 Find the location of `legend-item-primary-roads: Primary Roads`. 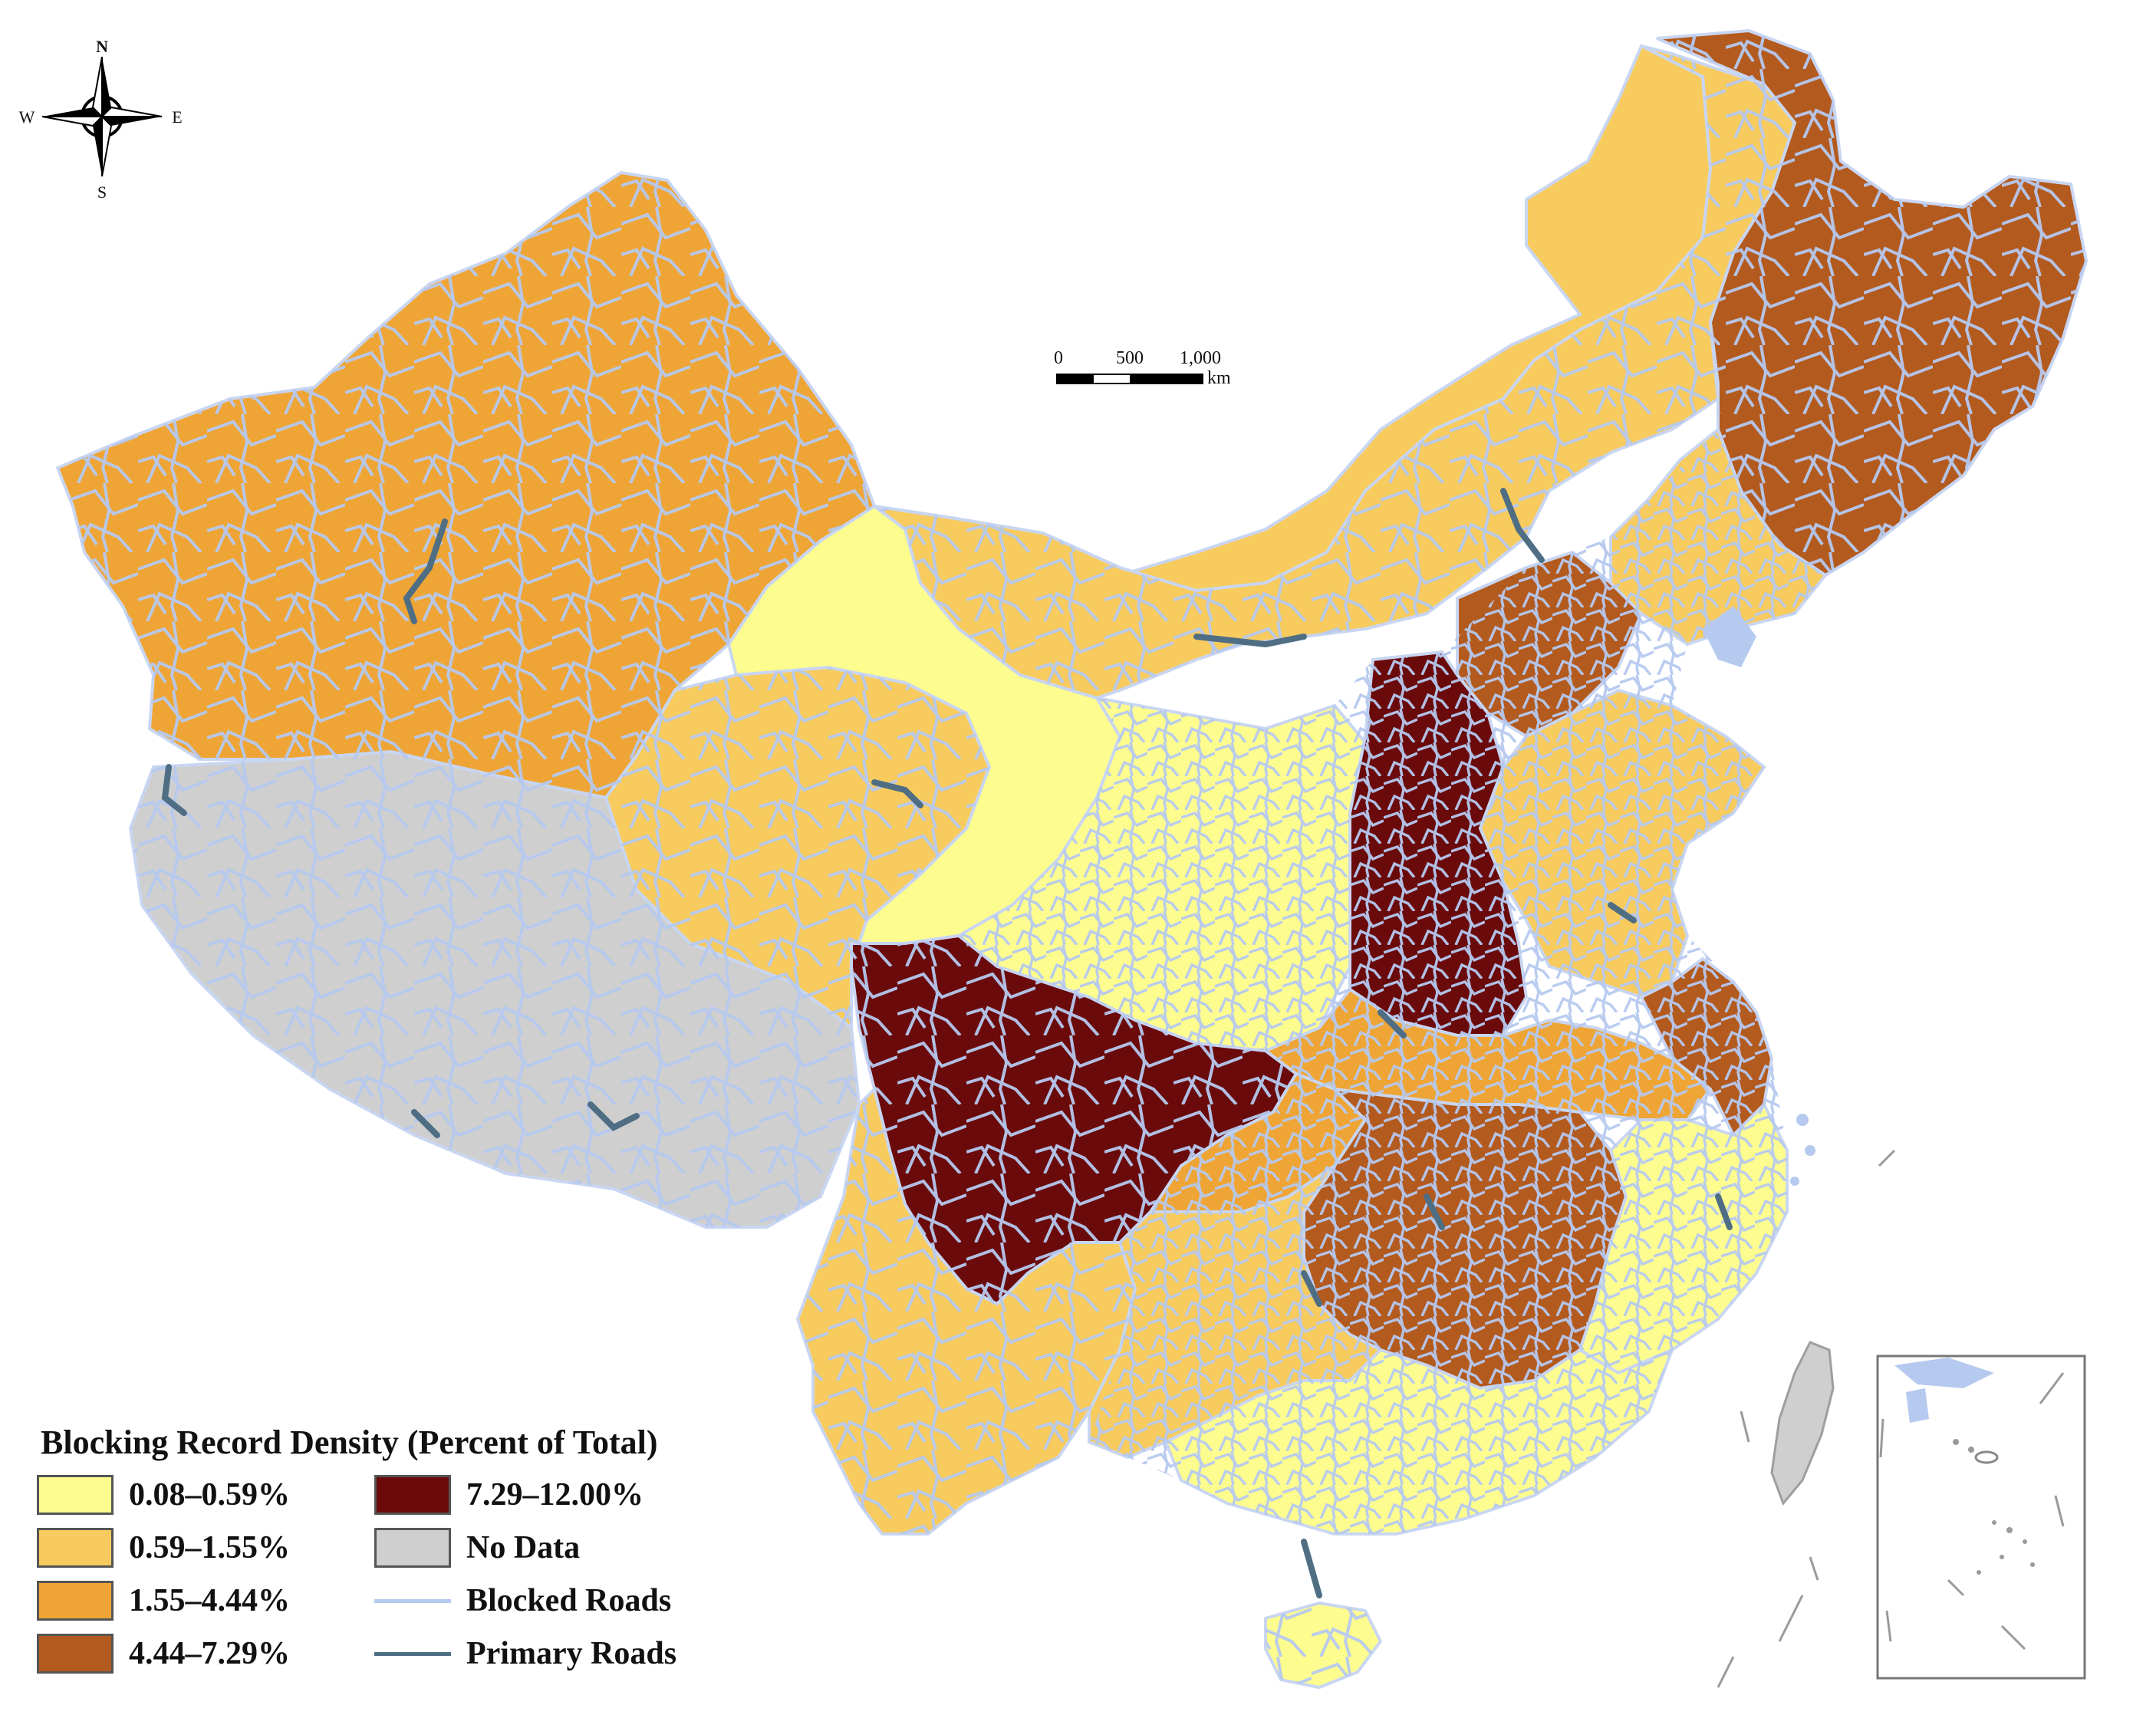

legend-item-primary-roads: Primary Roads is located at coordinates (525, 1654).